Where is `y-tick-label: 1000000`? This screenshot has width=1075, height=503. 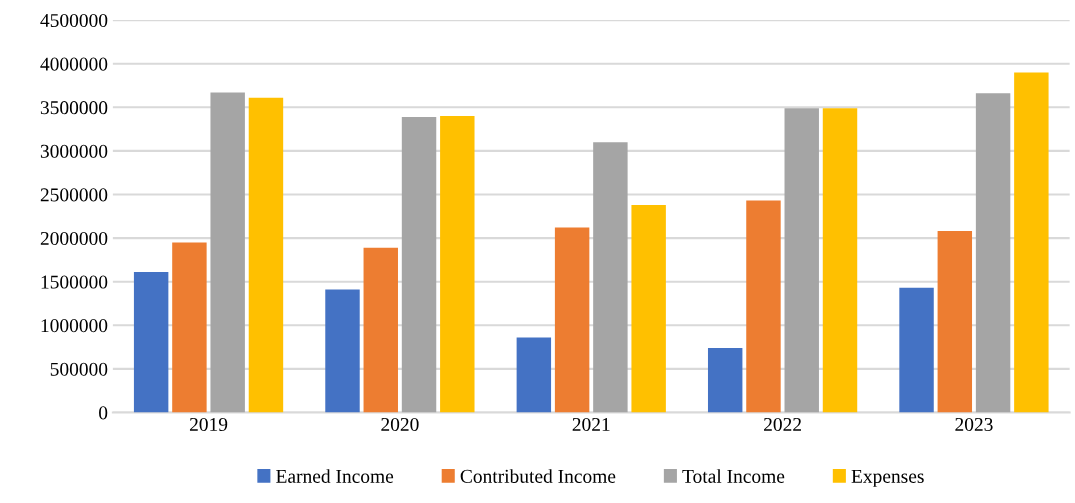
y-tick-label: 1000000 is located at coordinates (74, 326).